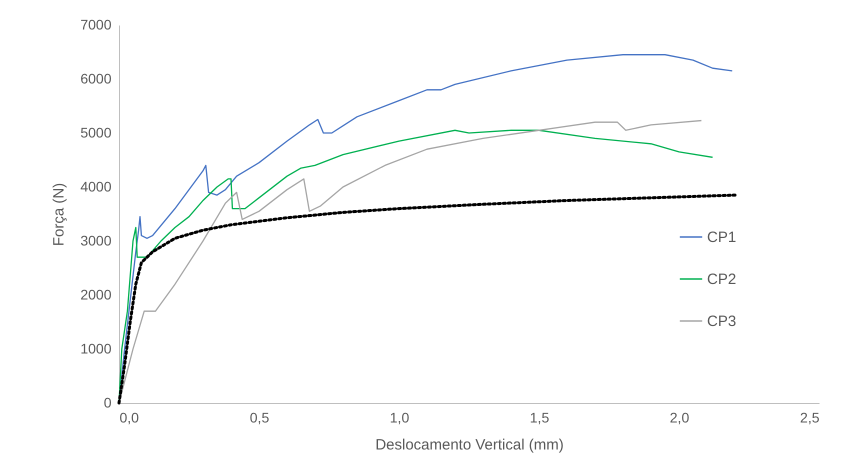  Describe the element at coordinates (721, 237) in the screenshot. I see `legend-label: CP1` at that location.